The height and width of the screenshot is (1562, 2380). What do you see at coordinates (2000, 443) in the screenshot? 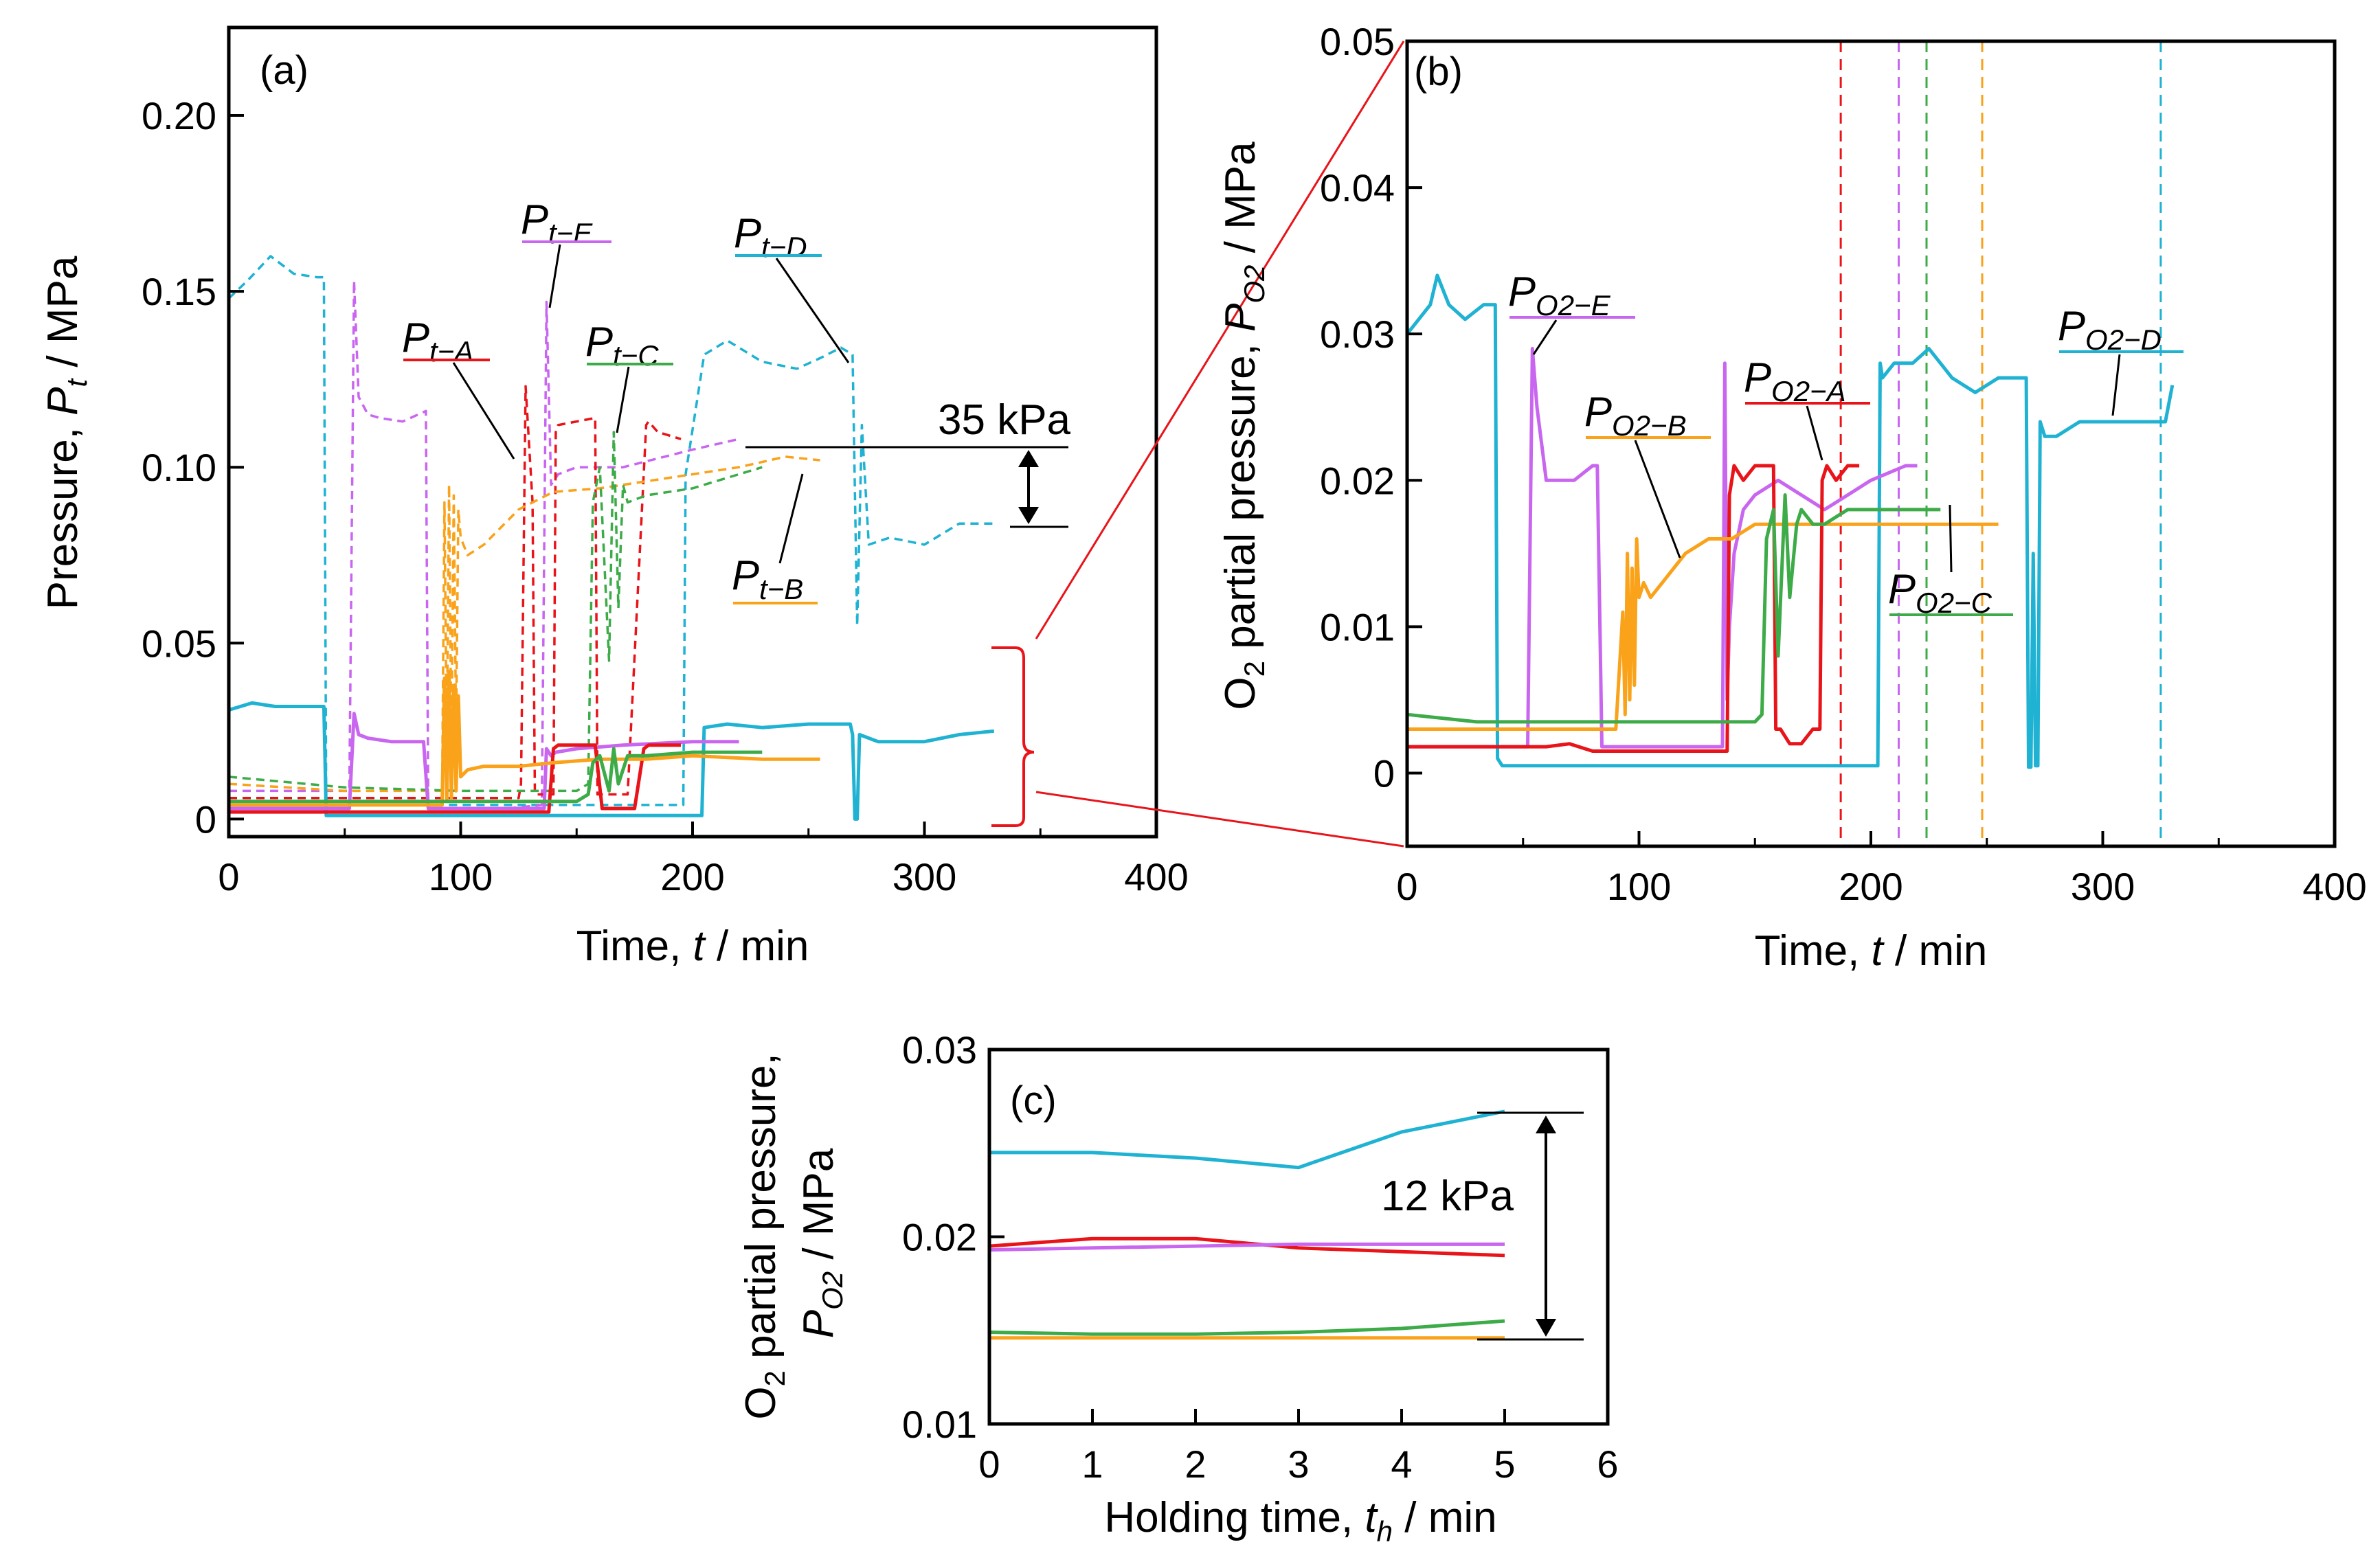
I see `panel-b-vlines` at bounding box center [2000, 443].